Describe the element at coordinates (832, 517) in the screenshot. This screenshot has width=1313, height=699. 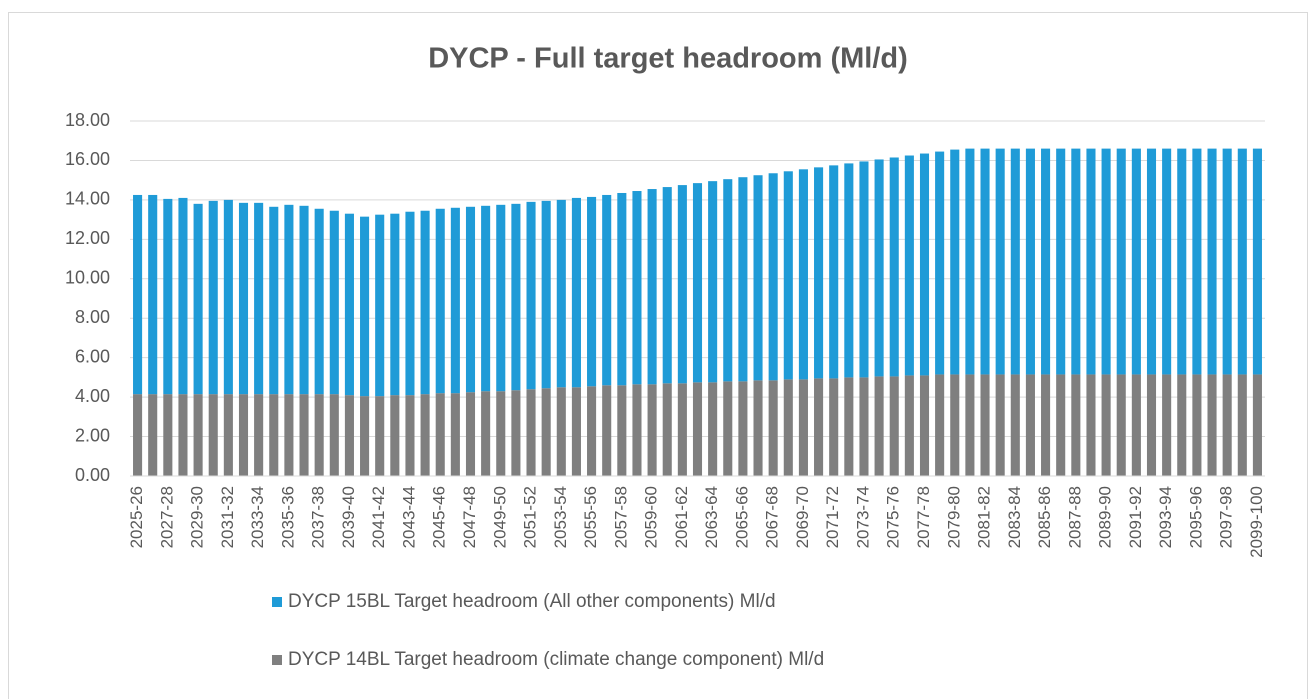
I see `x-tick-label: 2071-72` at that location.